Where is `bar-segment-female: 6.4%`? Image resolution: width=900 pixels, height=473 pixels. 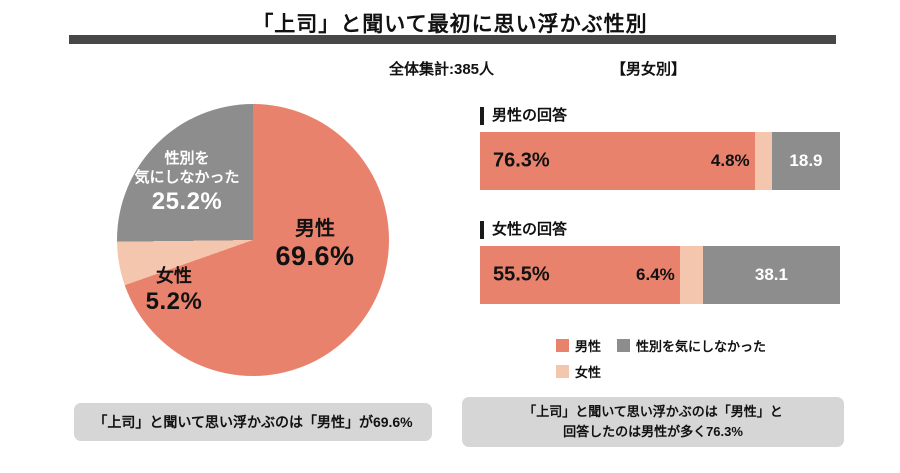 bar-segment-female: 6.4% is located at coordinates (669, 275).